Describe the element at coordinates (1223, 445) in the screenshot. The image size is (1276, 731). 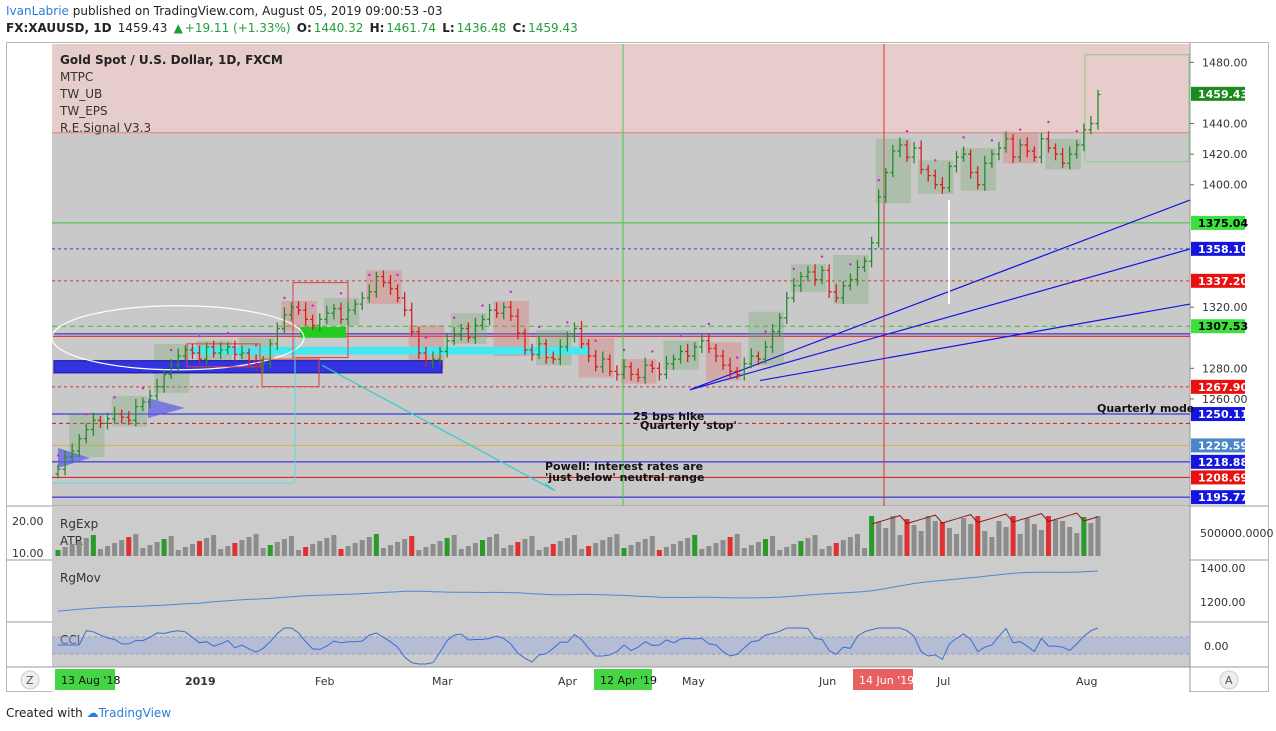
I see `price-label-text: 1229.59` at that location.